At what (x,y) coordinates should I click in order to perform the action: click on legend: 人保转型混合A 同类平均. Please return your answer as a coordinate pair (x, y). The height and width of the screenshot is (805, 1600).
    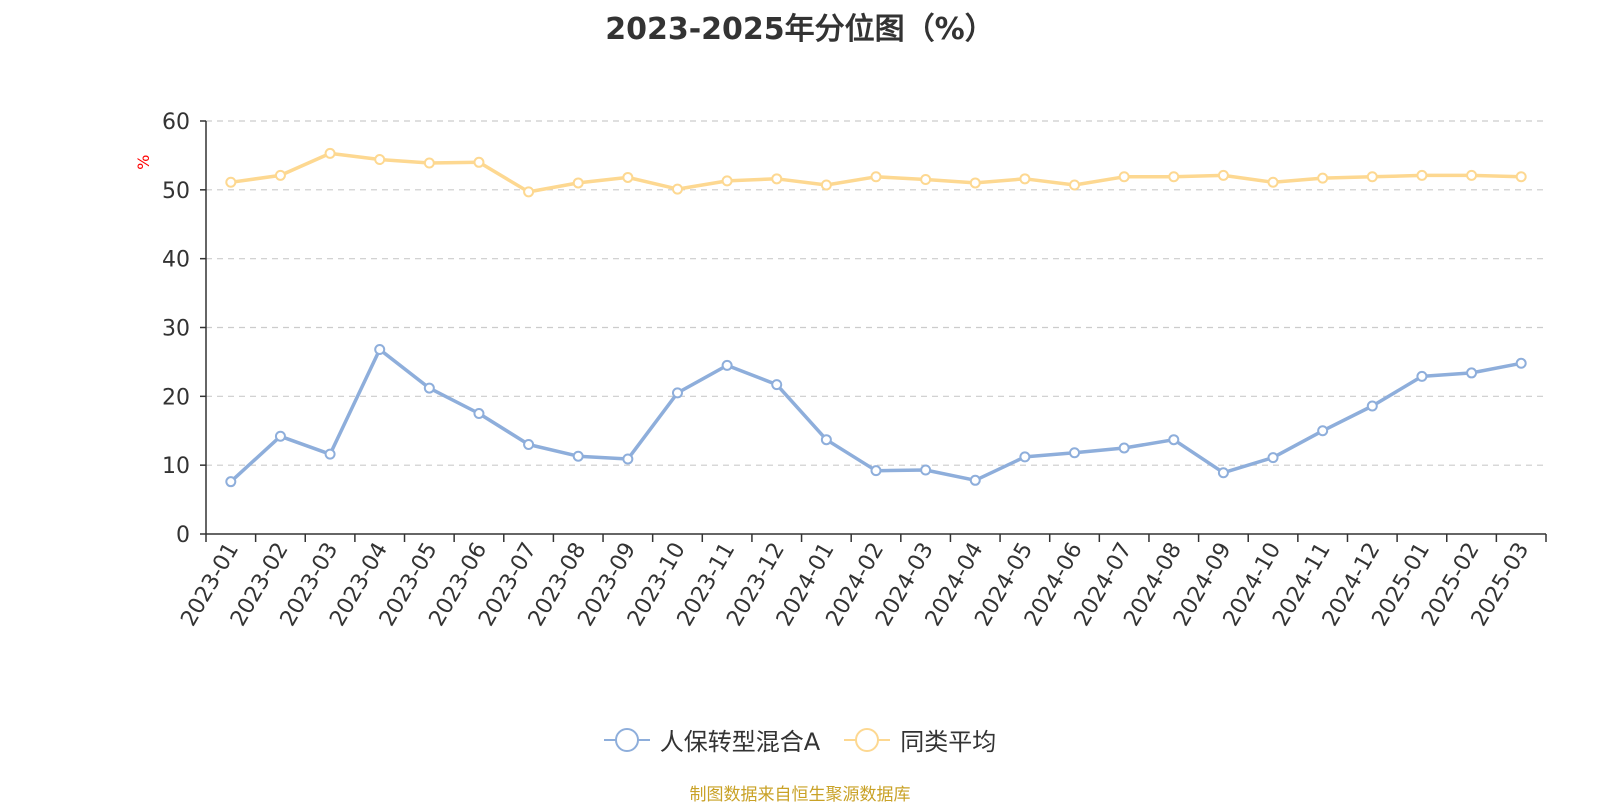
    Looking at the image, I should click on (800, 739).